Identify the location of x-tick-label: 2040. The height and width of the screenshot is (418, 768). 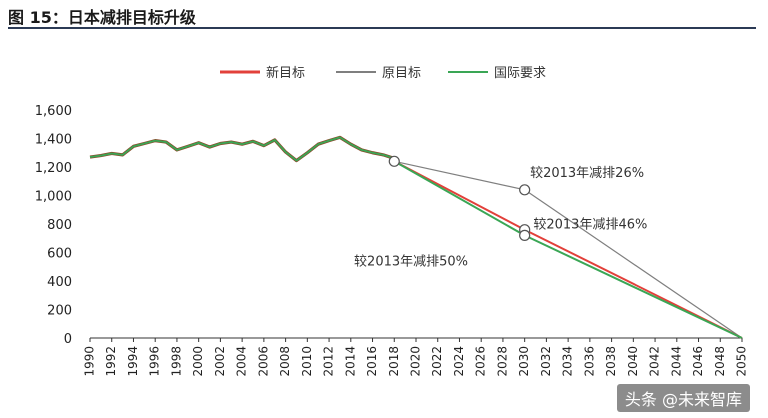
(633, 361).